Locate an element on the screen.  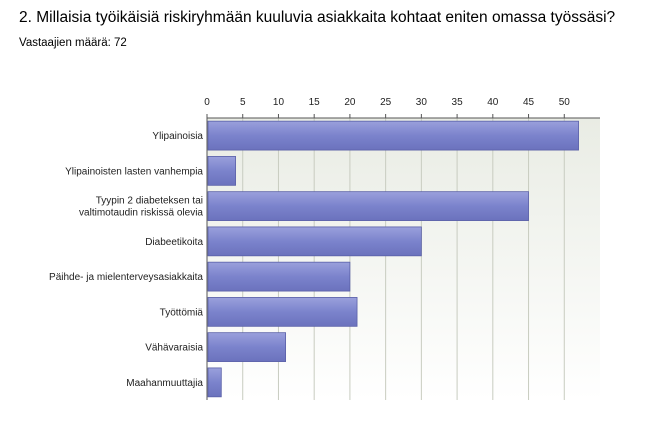
category-label: Tyypin 2 diabeteksen tai is located at coordinates (149, 201).